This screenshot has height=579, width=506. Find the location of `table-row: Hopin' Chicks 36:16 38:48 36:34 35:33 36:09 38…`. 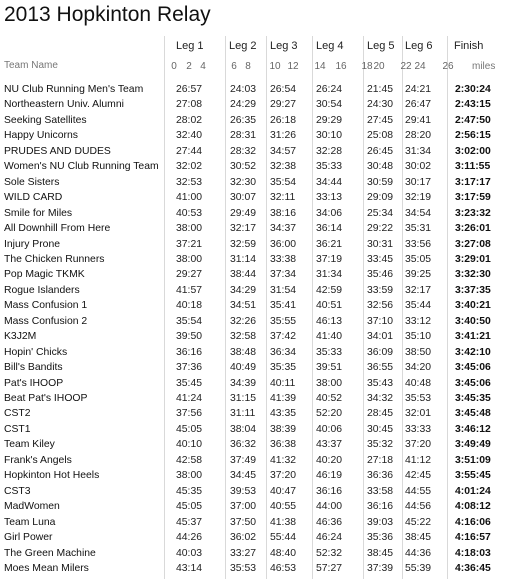

table-row: Hopin' Chicks 36:16 38:48 36:34 35:33 36:09 38… is located at coordinates (253, 353).